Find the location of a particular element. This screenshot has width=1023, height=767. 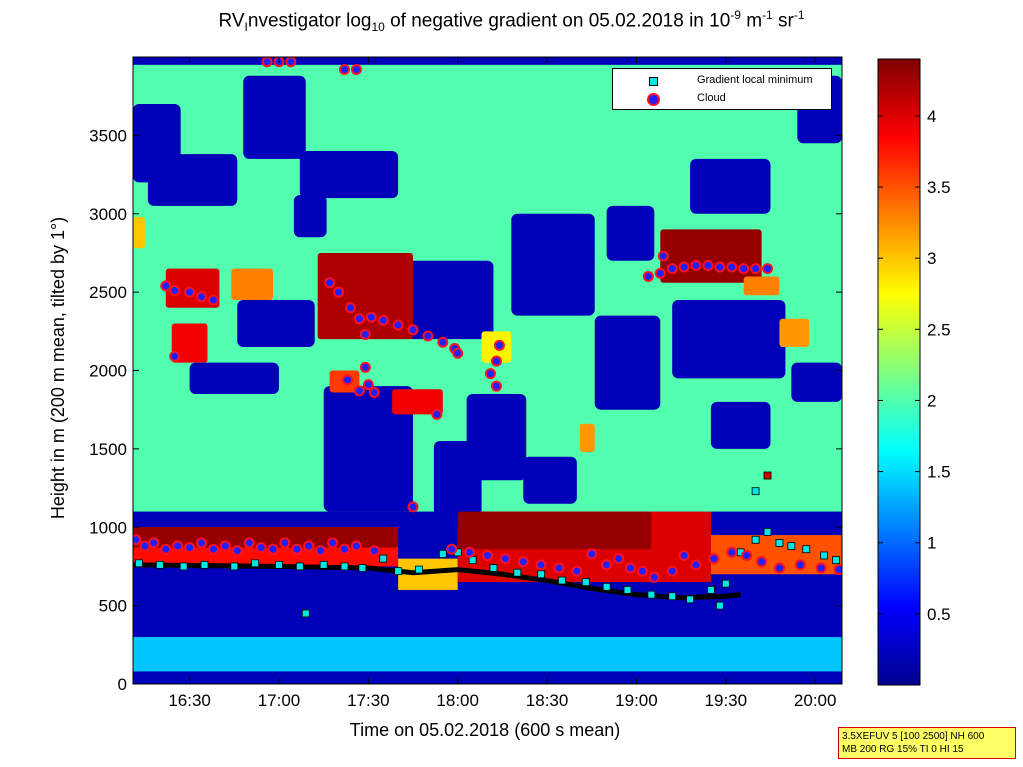

colorbar is located at coordinates (899, 372).